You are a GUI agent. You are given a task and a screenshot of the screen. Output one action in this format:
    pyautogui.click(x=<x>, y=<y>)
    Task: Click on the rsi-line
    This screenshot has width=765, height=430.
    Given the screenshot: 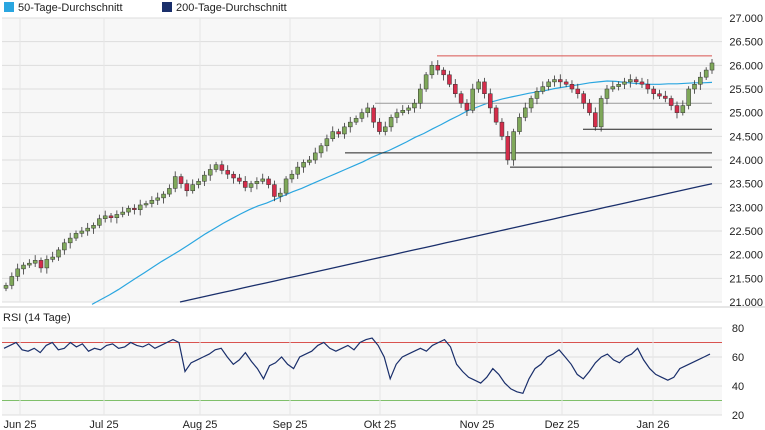 What is the action you would take?
    pyautogui.click(x=357, y=366)
    